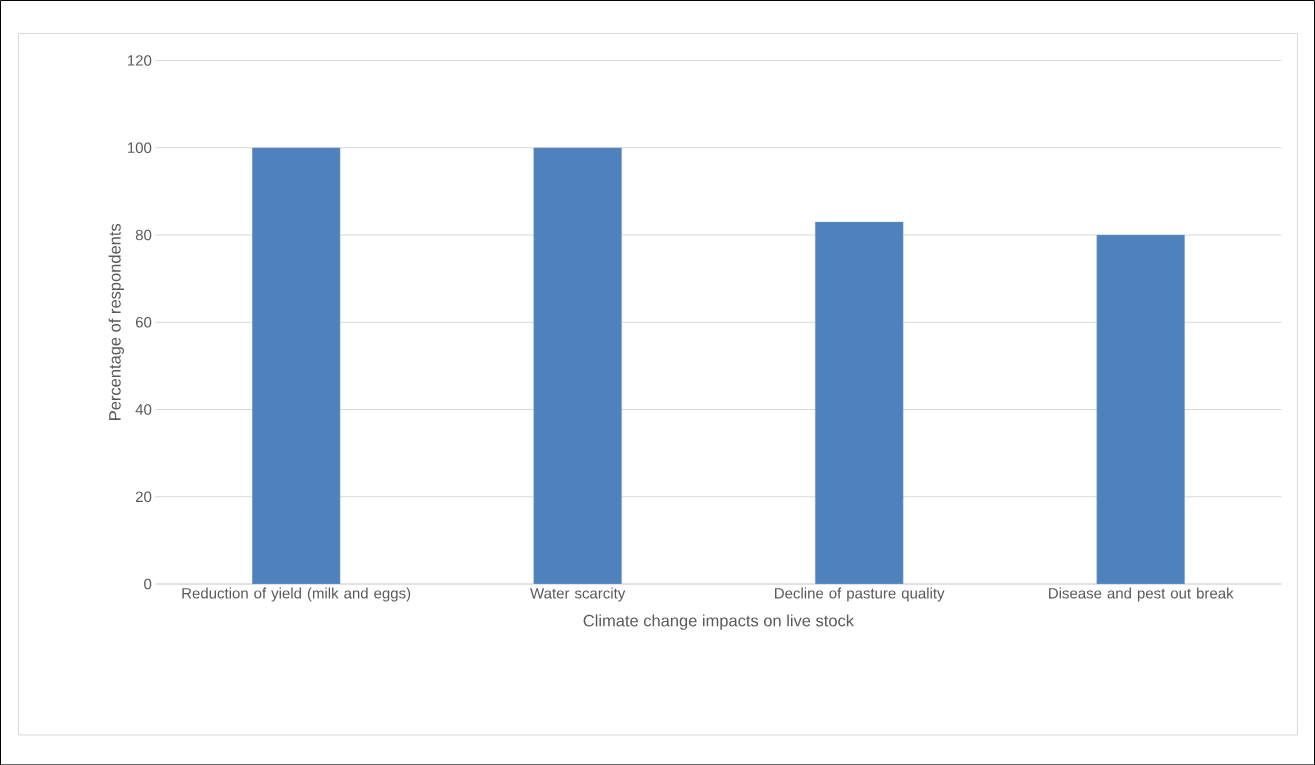 This screenshot has height=765, width=1315. Describe the element at coordinates (143, 235) in the screenshot. I see `y-tick-label: 80` at that location.